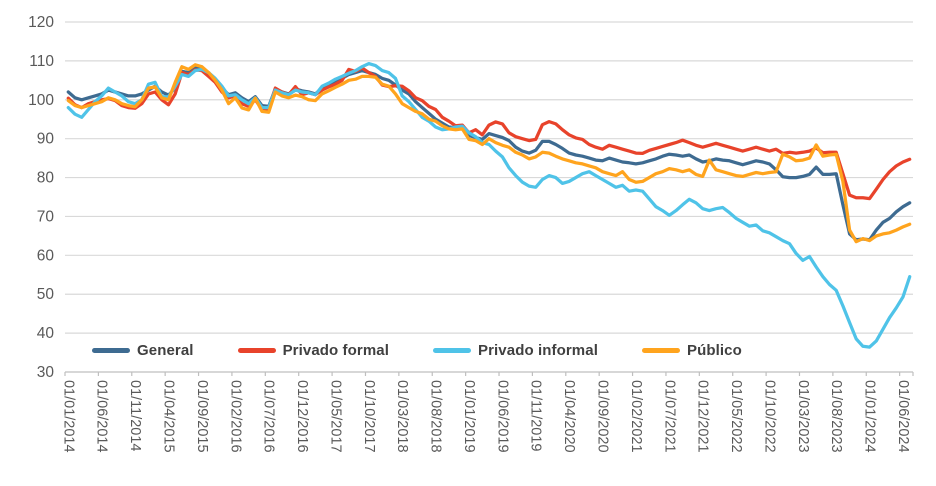 The image size is (936, 486). What do you see at coordinates (636, 416) in the screenshot?
I see `x-axis-label: 01/02/2021` at bounding box center [636, 416].